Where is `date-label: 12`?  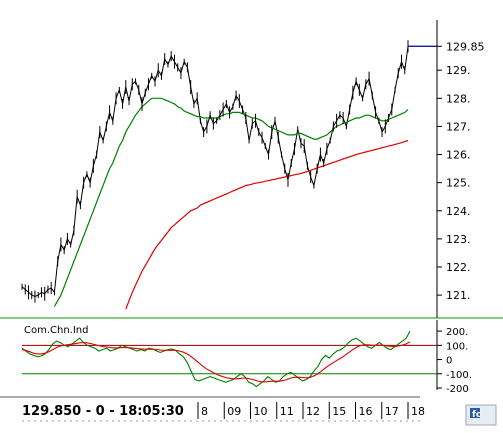 date-label: 12 is located at coordinates (313, 411).